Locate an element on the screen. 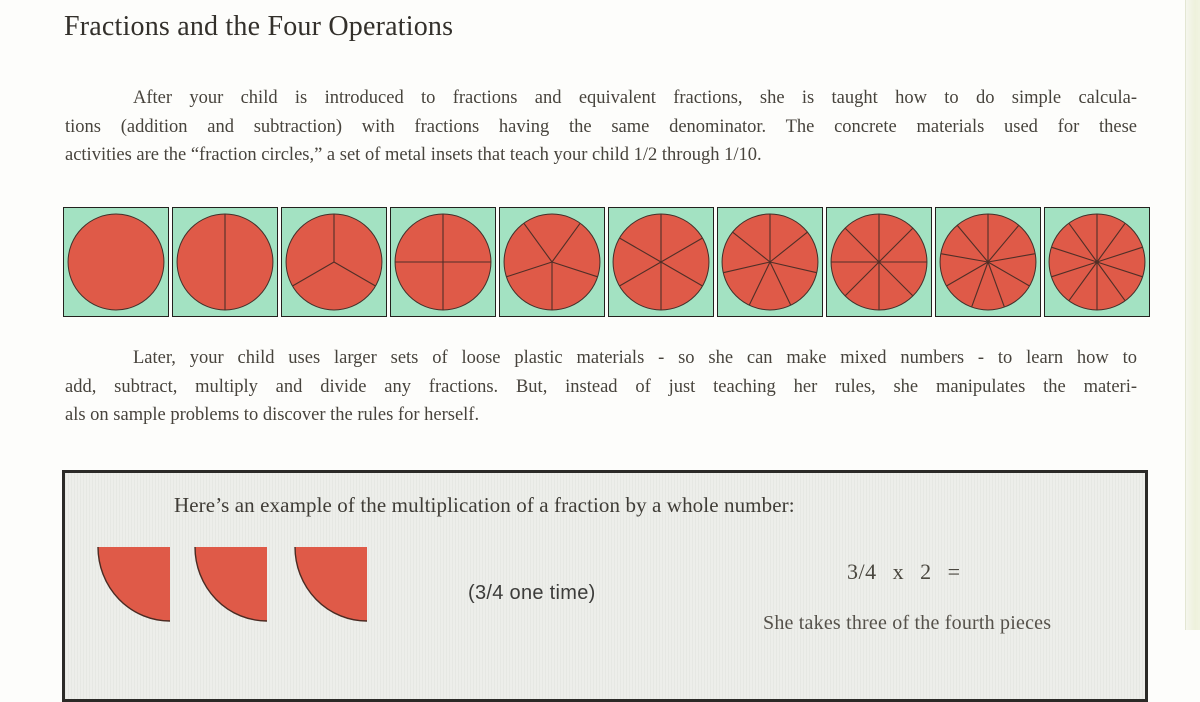 The height and width of the screenshot is (702, 1200). fraction-circle-2-parts is located at coordinates (225, 262).